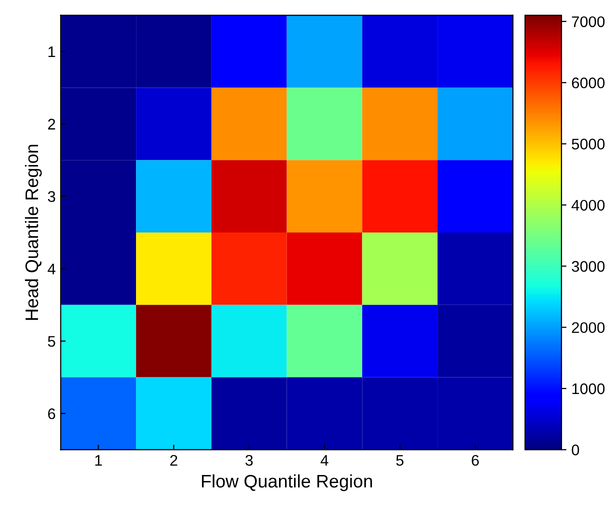  Describe the element at coordinates (400, 460) in the screenshot. I see `x-tick-label: 5` at that location.